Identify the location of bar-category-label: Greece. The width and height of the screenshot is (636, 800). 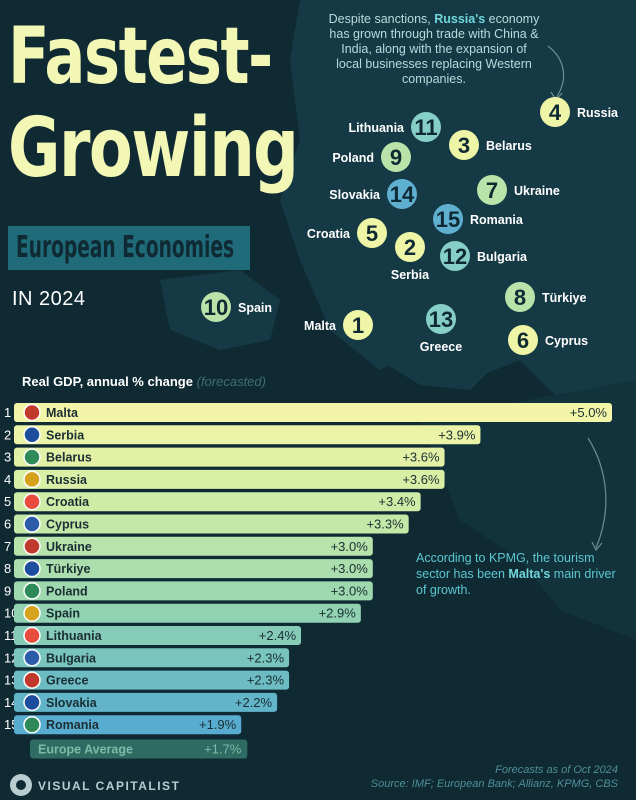
(67, 681).